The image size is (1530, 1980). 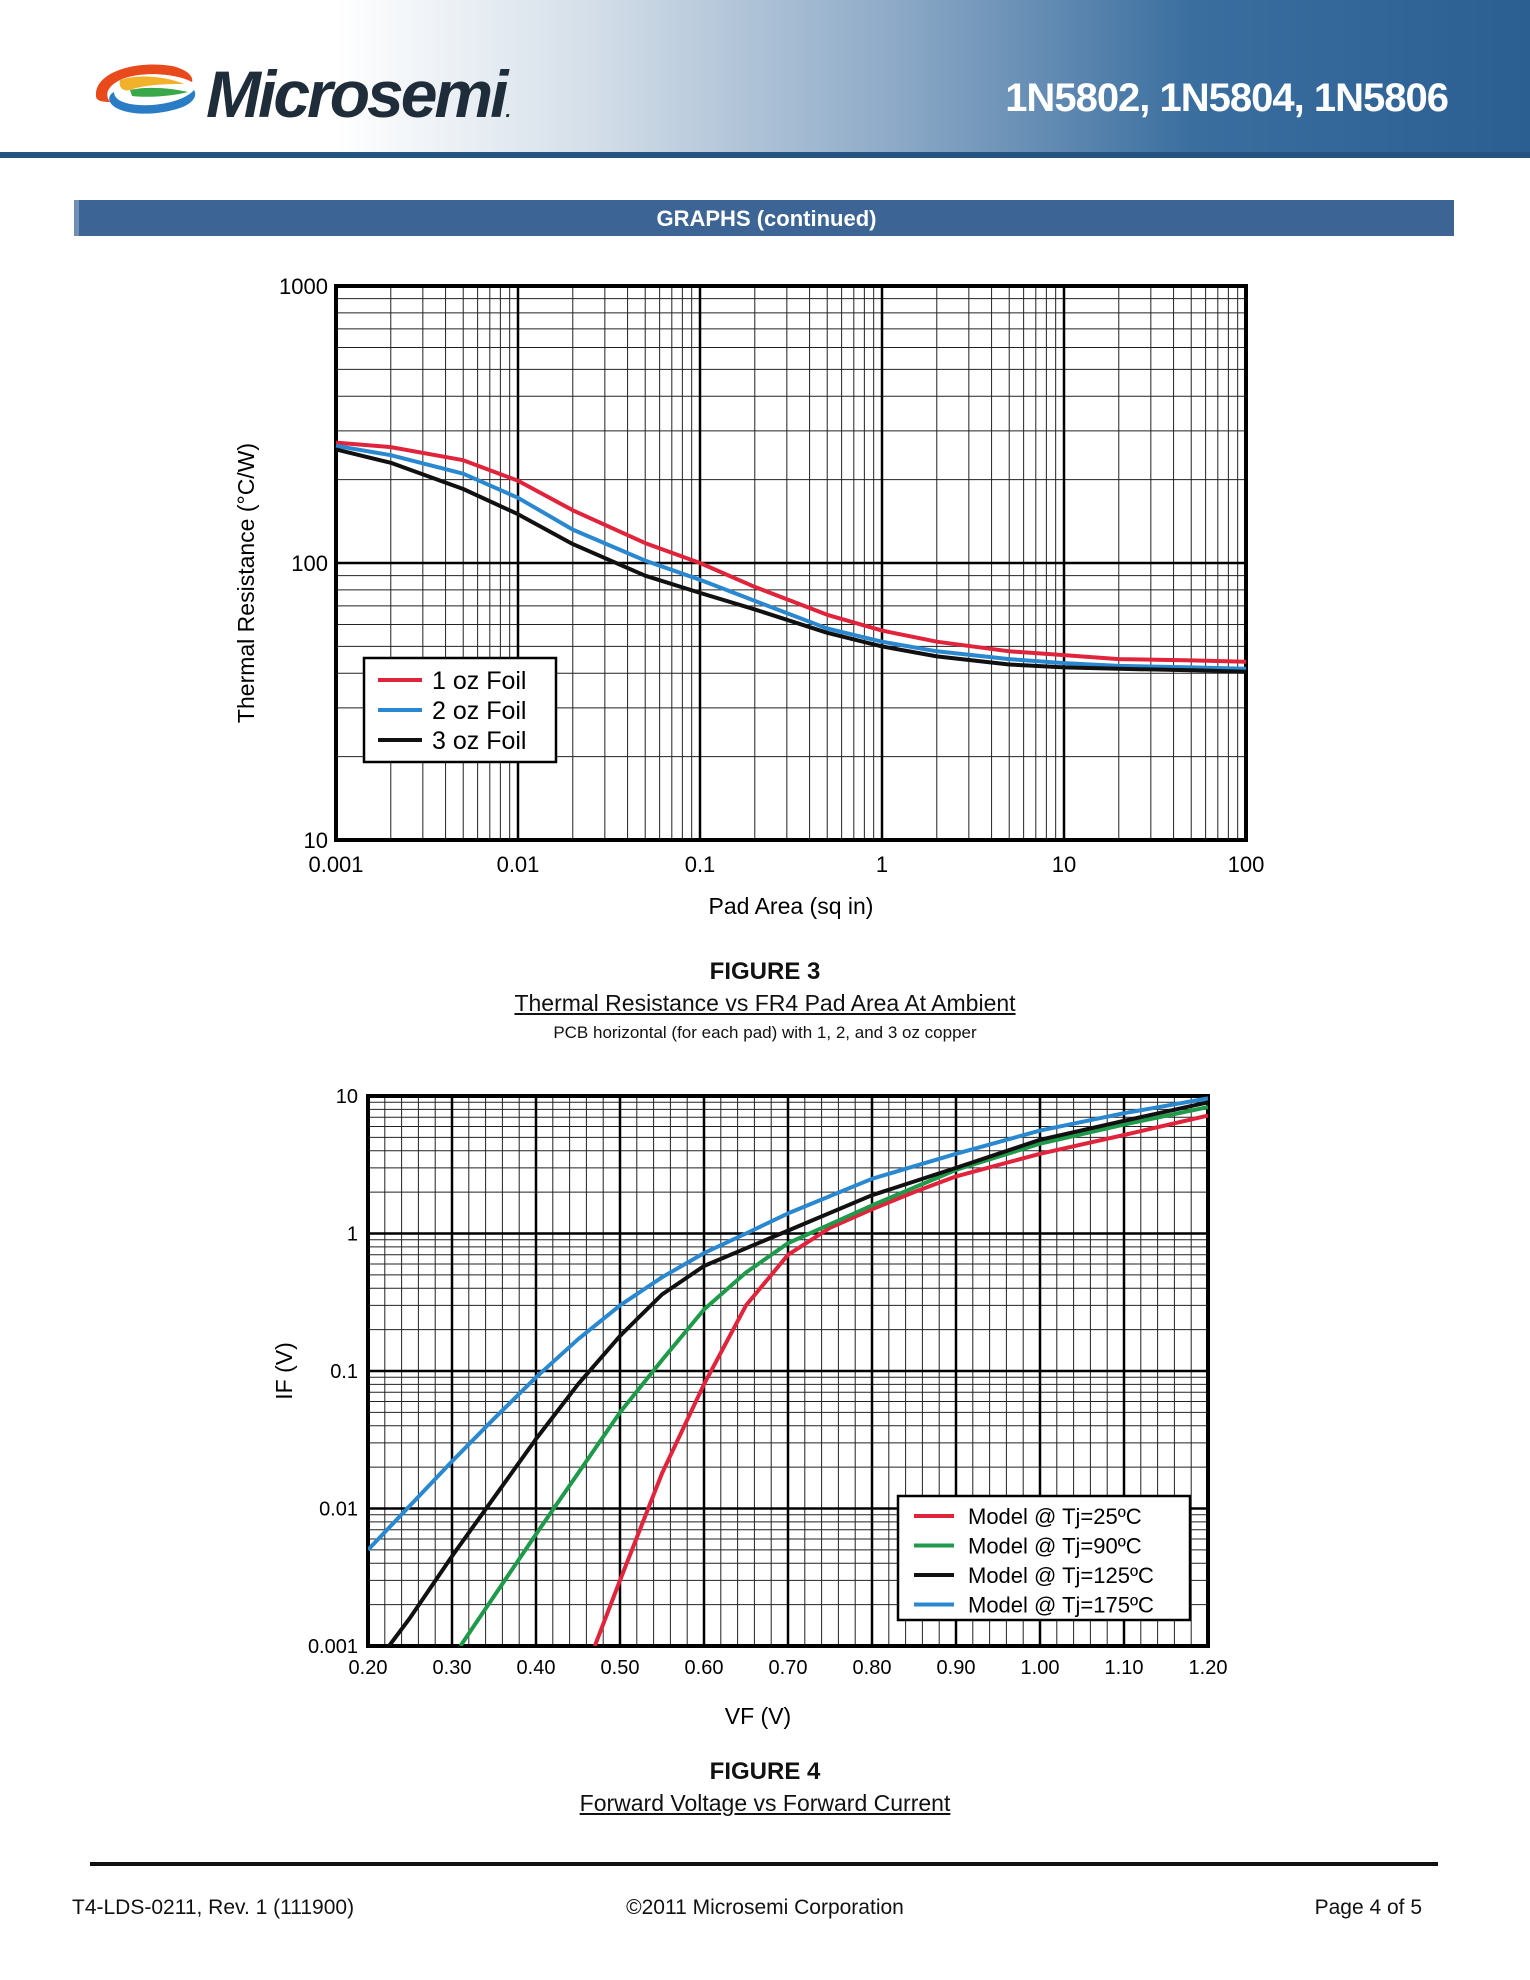 I want to click on x-tick-label: 0.001, so click(x=335, y=864).